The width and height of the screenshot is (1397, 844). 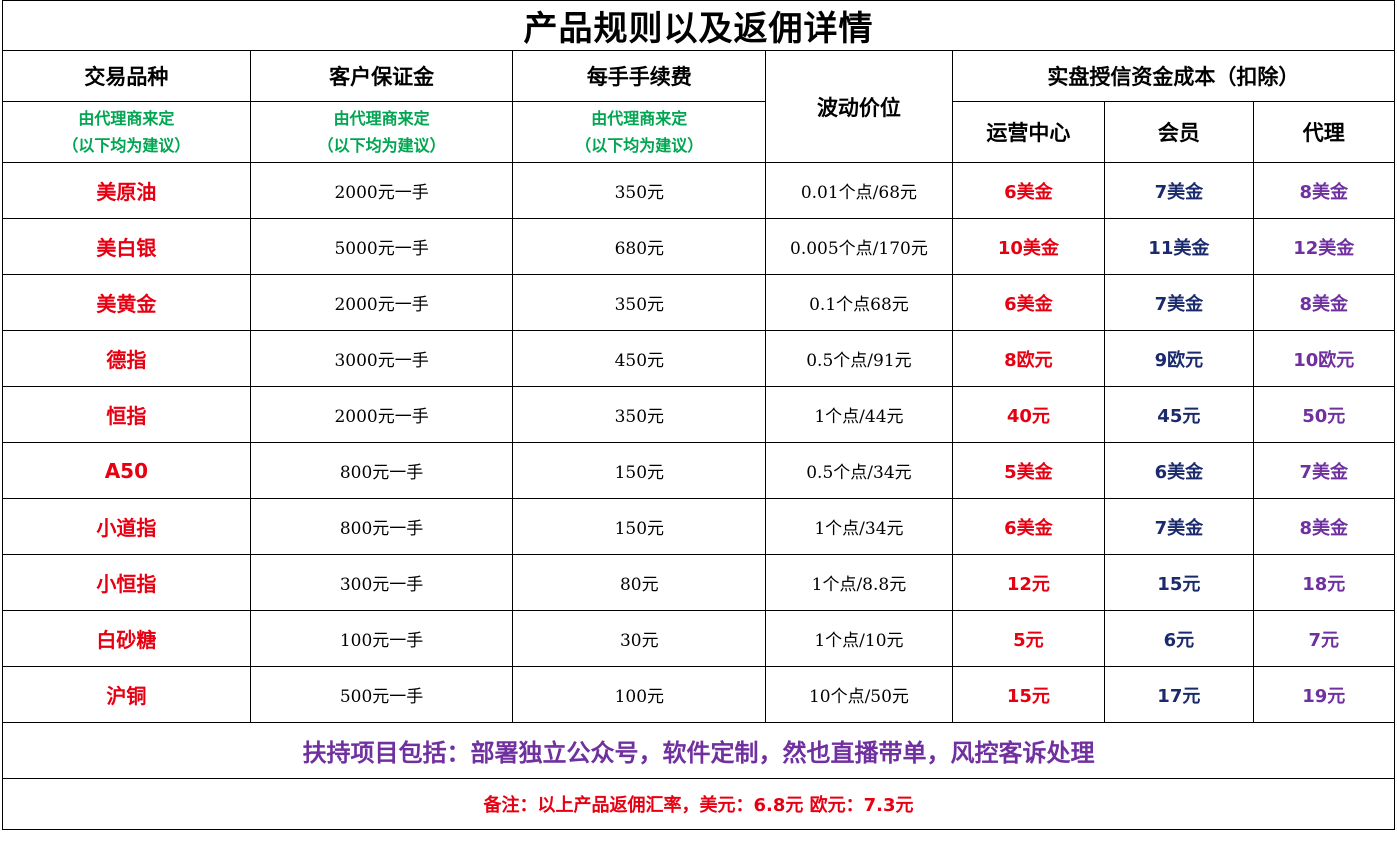 I want to click on product-cell: 德指, so click(x=126, y=358).